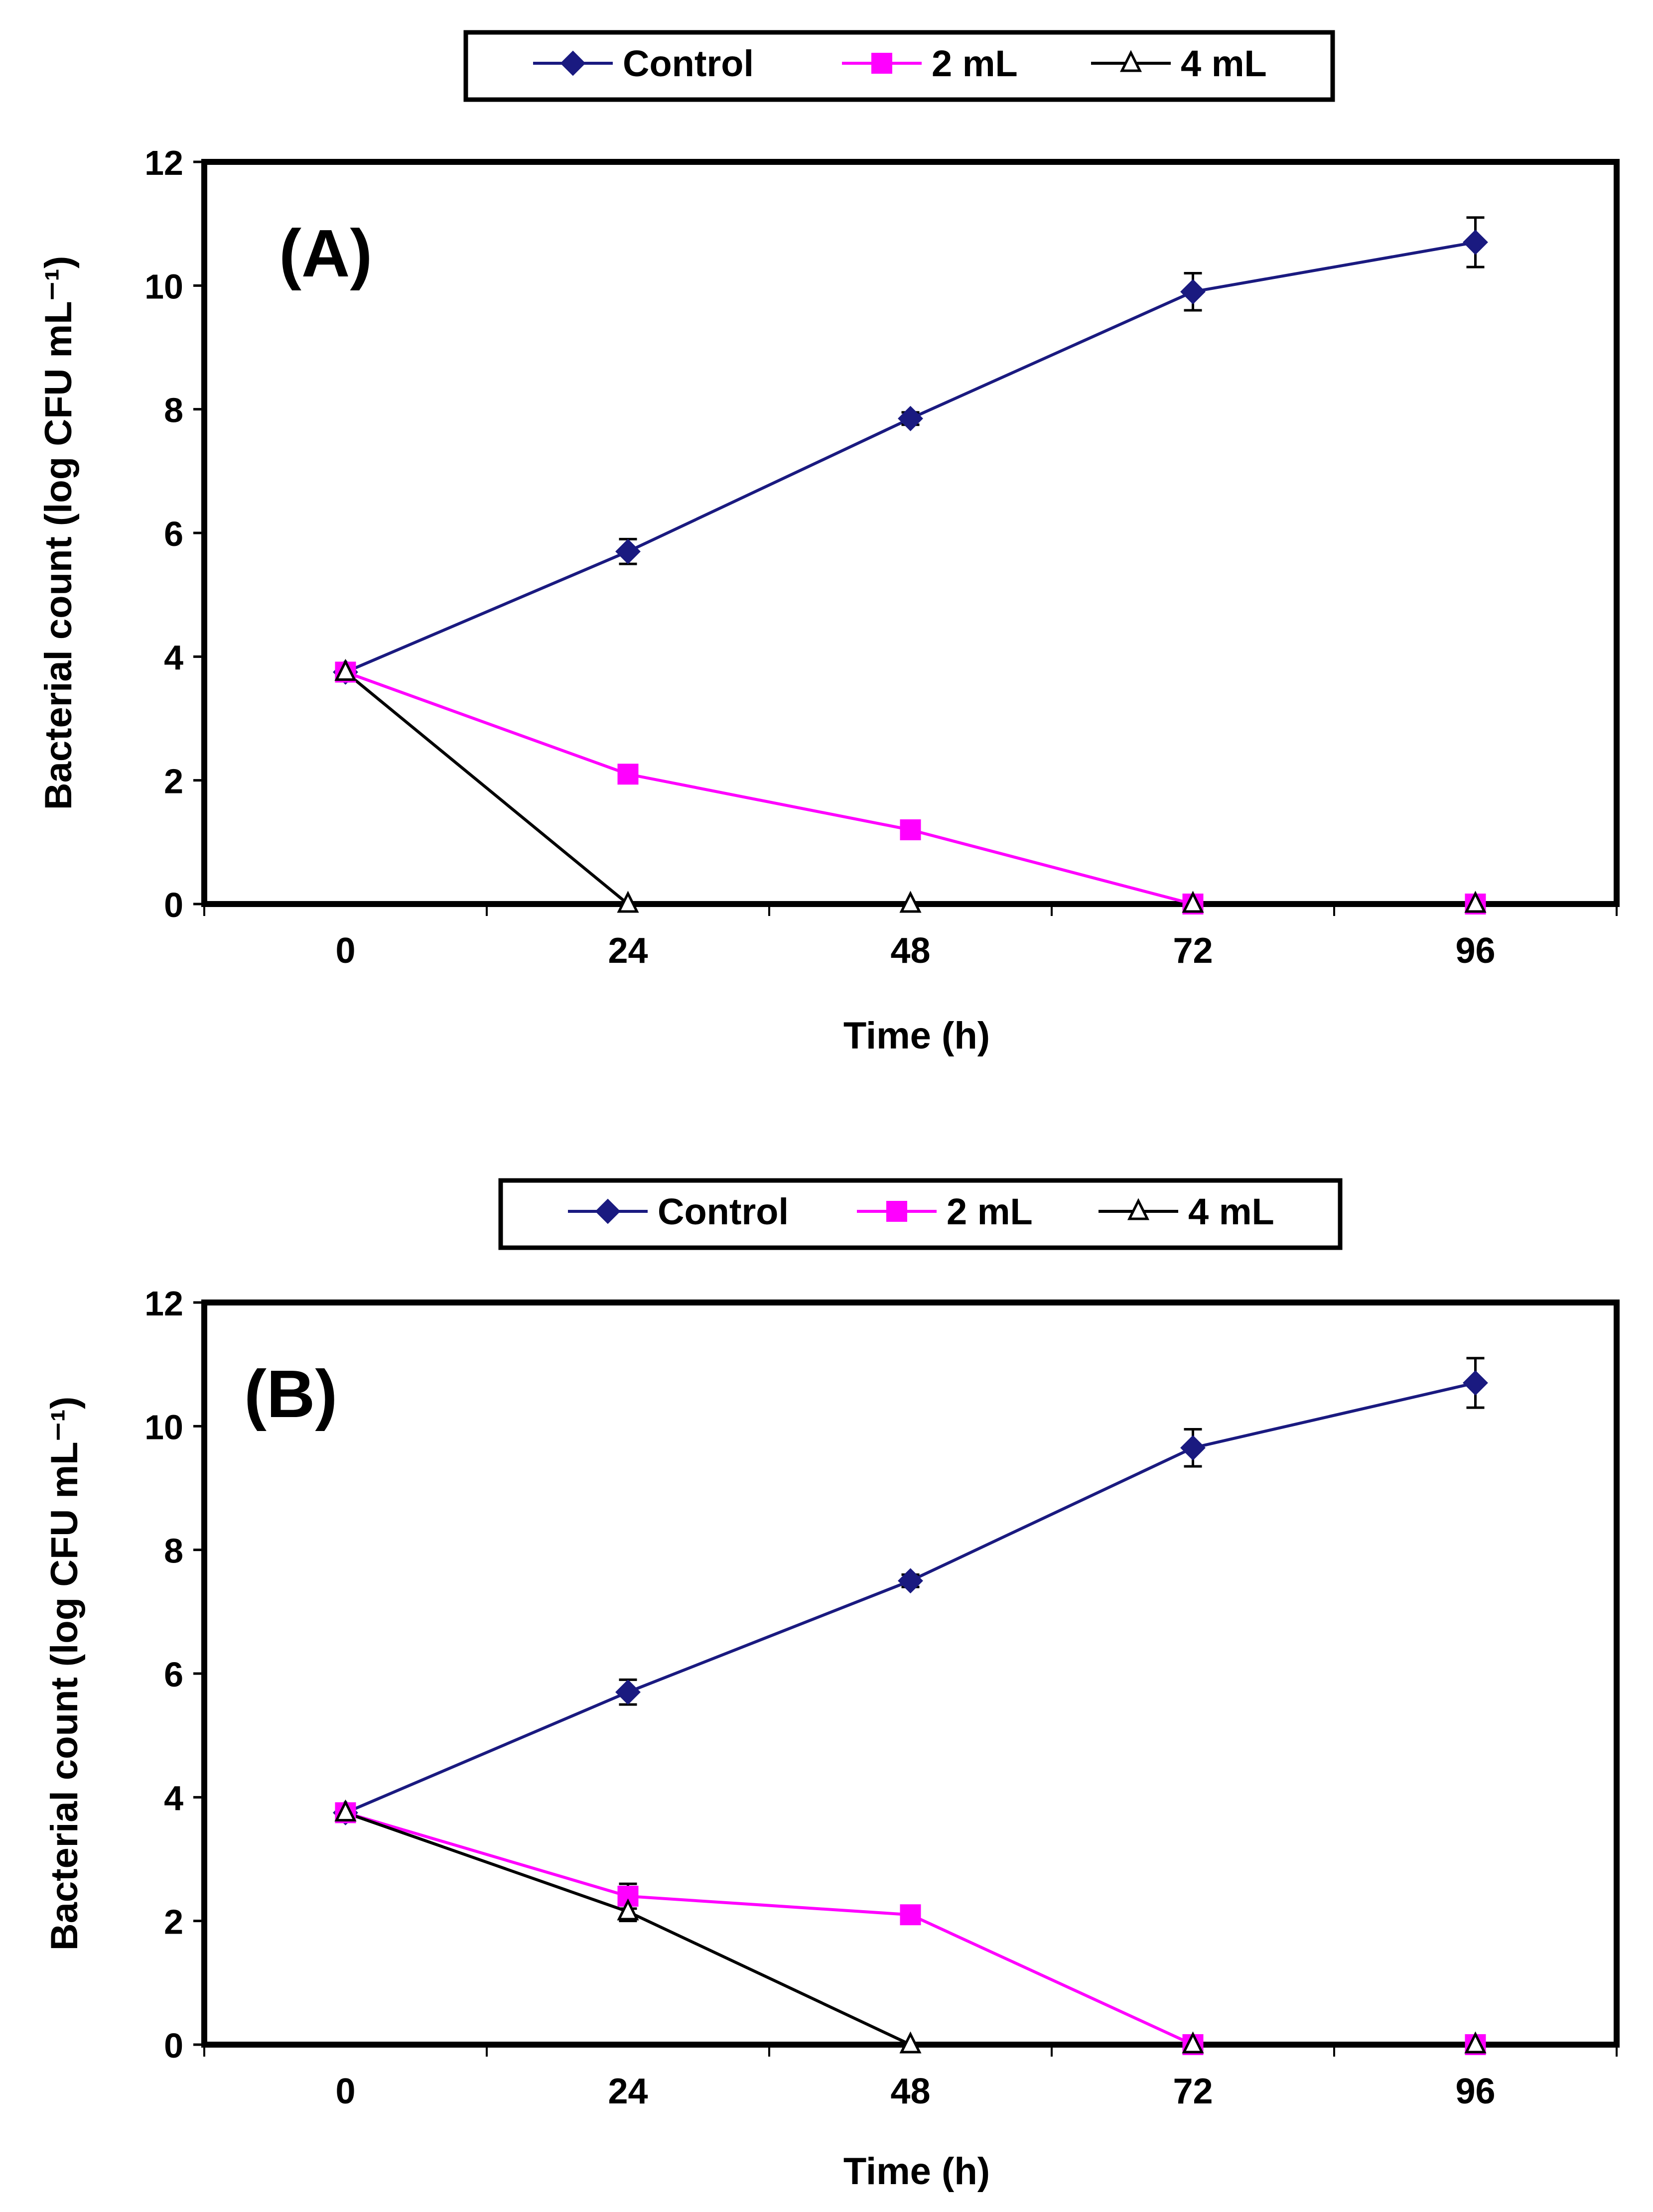 The image size is (1653, 2212). What do you see at coordinates (290, 1393) in the screenshot?
I see `panel-label: (B)` at bounding box center [290, 1393].